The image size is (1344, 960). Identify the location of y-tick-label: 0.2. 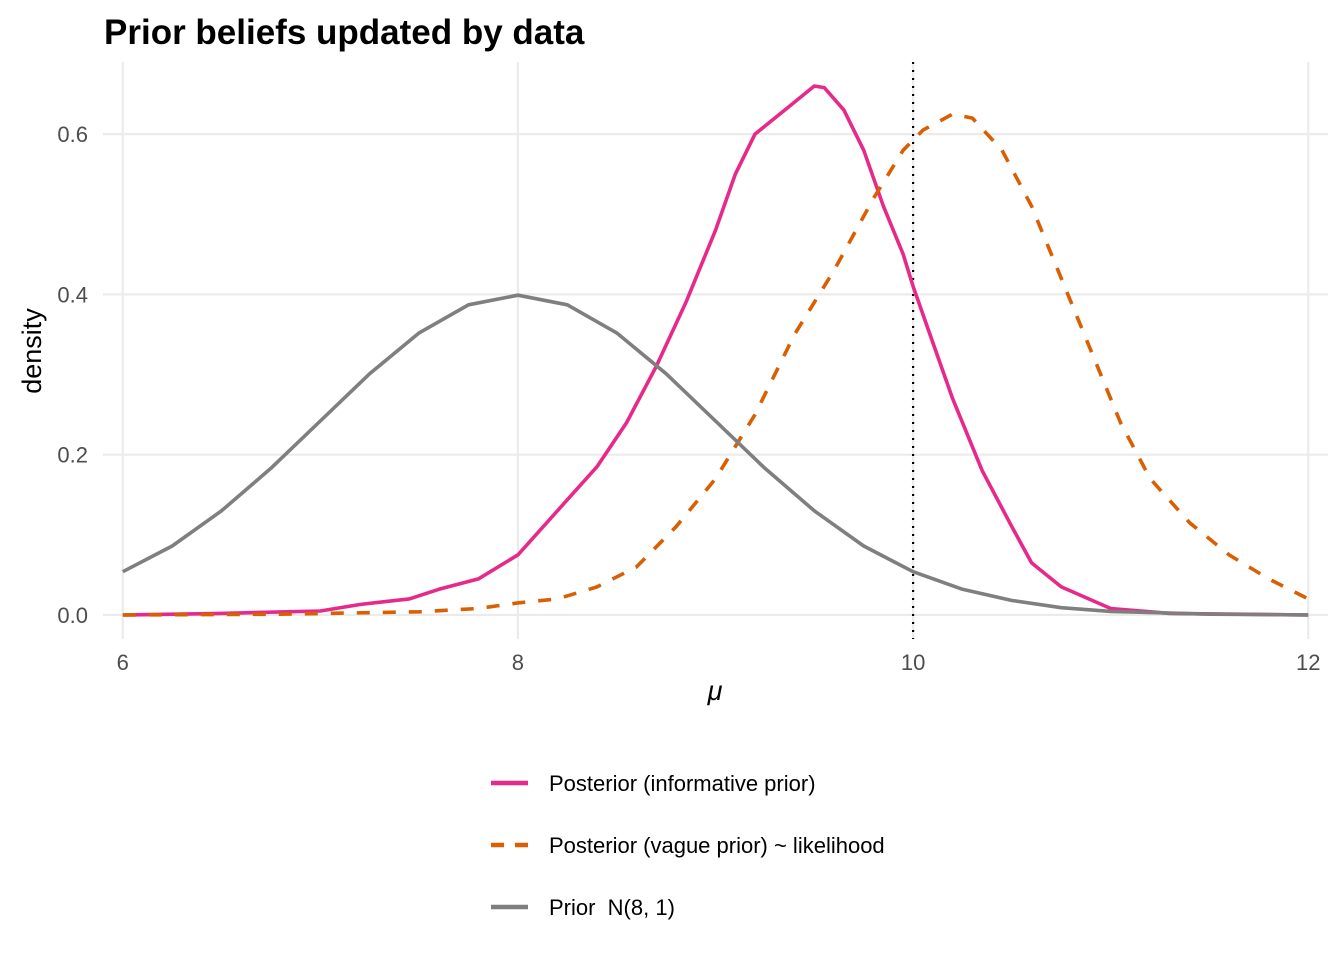
(72, 455).